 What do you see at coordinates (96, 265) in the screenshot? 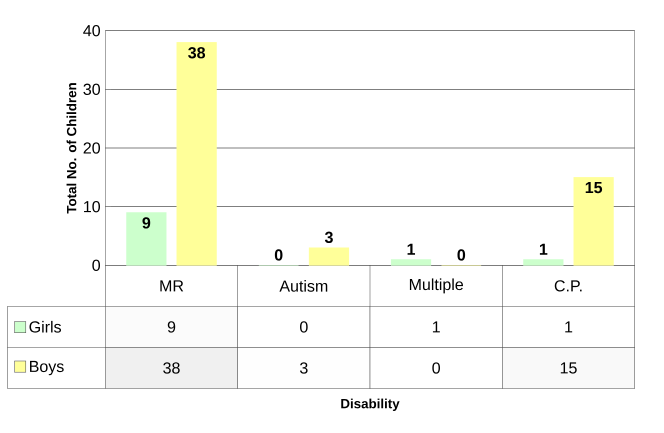
I see `y-tick-label: 0` at bounding box center [96, 265].